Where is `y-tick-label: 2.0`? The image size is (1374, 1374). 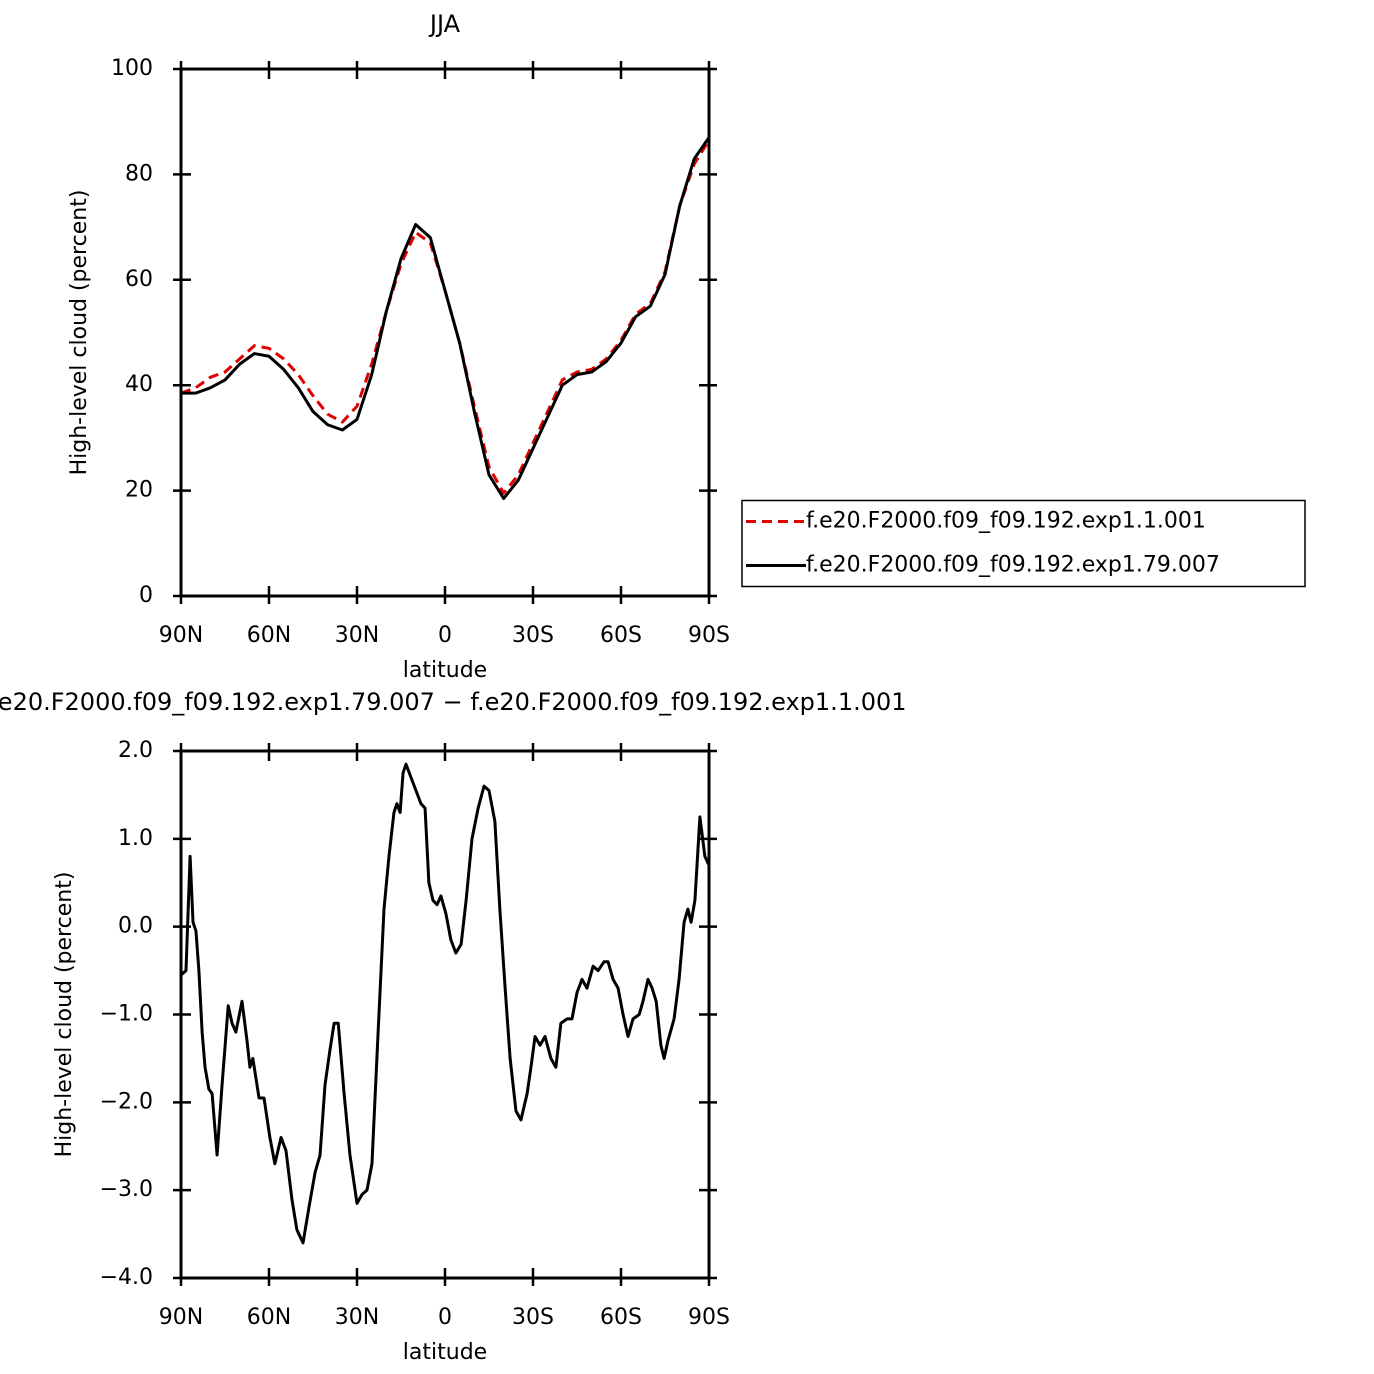 y-tick-label: 2.0 is located at coordinates (135, 750).